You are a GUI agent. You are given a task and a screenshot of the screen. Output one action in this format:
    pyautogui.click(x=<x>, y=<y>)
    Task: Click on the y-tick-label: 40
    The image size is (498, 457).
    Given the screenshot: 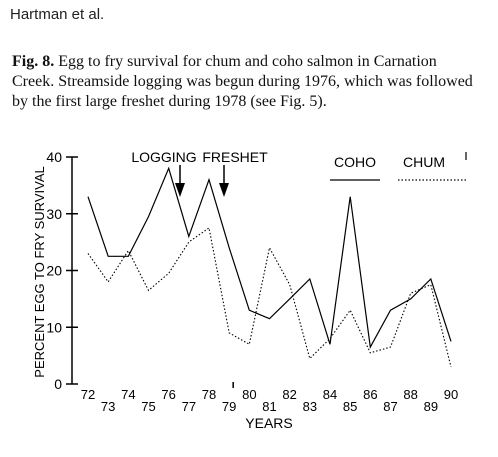 What is the action you would take?
    pyautogui.click(x=54, y=157)
    